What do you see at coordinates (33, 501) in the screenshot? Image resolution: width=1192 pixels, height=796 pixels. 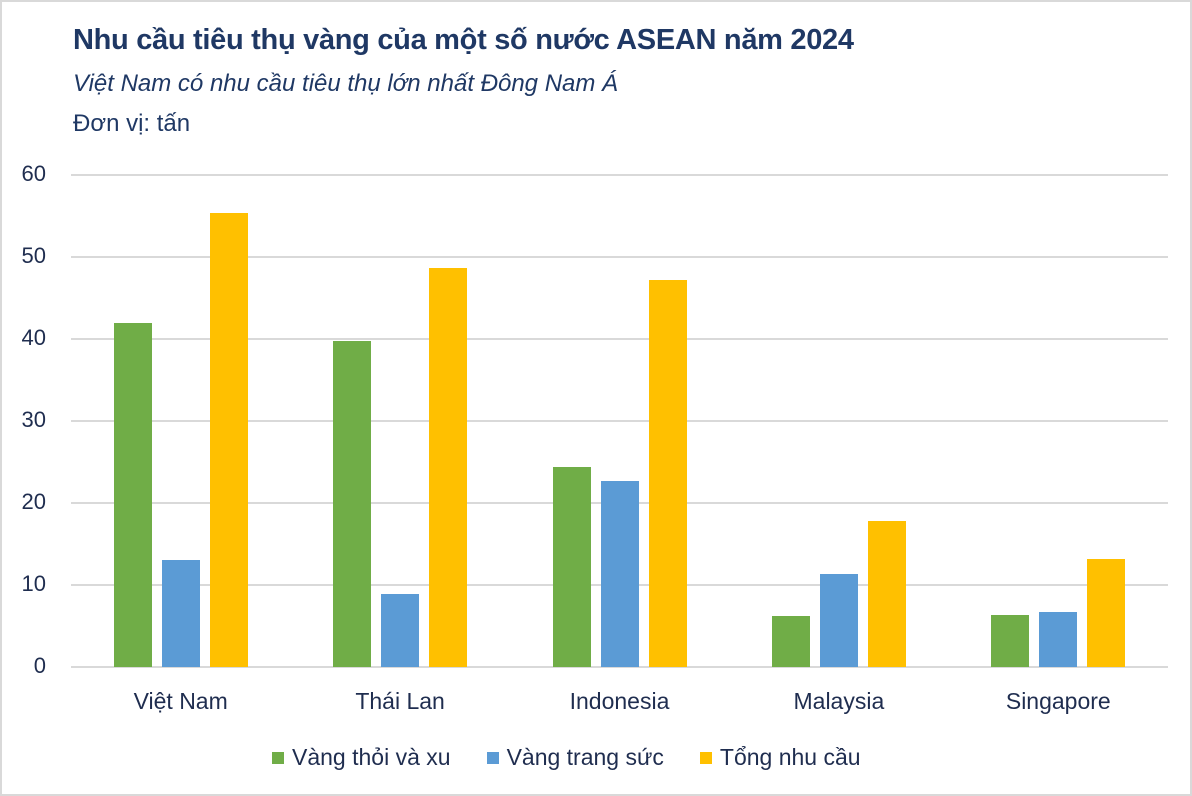 I see `y-tick-label: 20` at bounding box center [33, 501].